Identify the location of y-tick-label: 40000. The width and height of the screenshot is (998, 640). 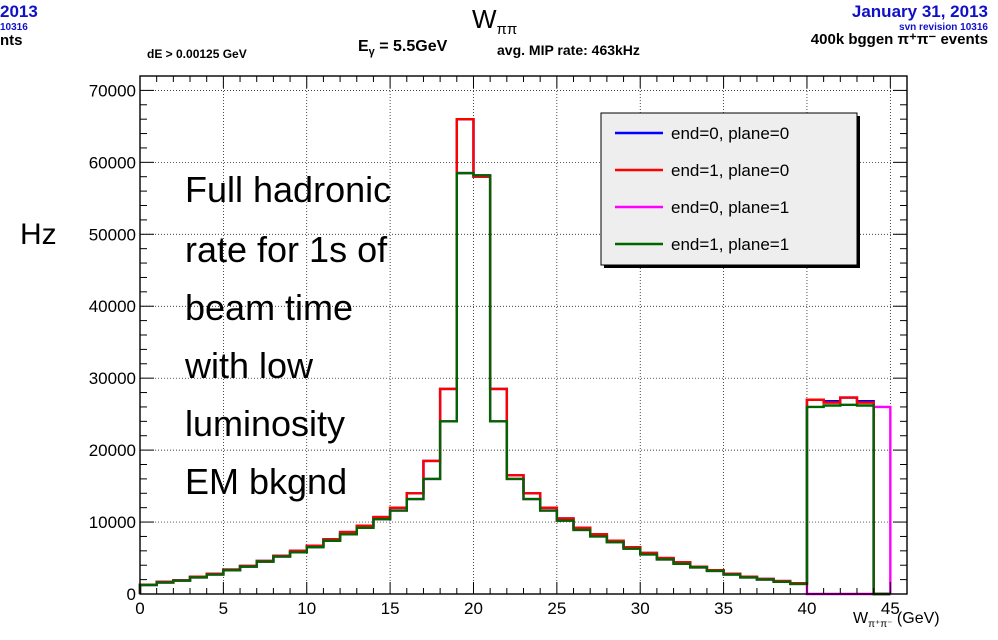
(112, 306).